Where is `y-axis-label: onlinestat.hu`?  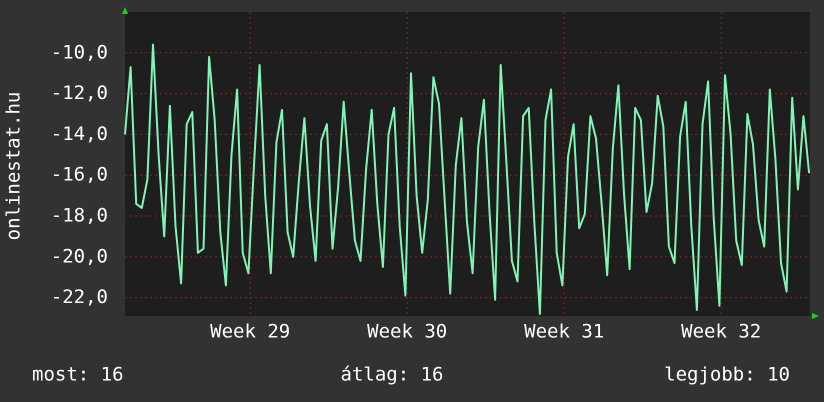 y-axis-label: onlinestat.hu is located at coordinates (14, 166).